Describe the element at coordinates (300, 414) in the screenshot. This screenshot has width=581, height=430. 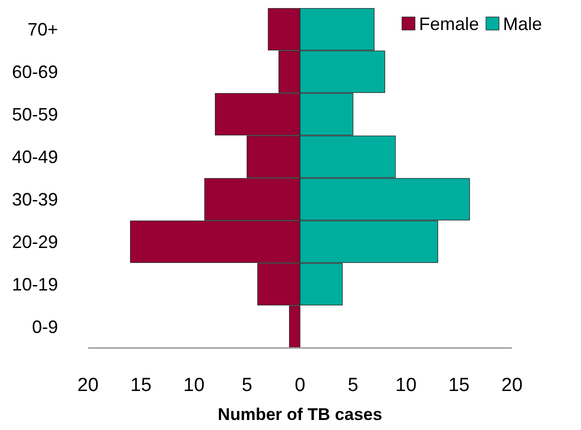
I see `x-axis-title: Number of TB cases` at that location.